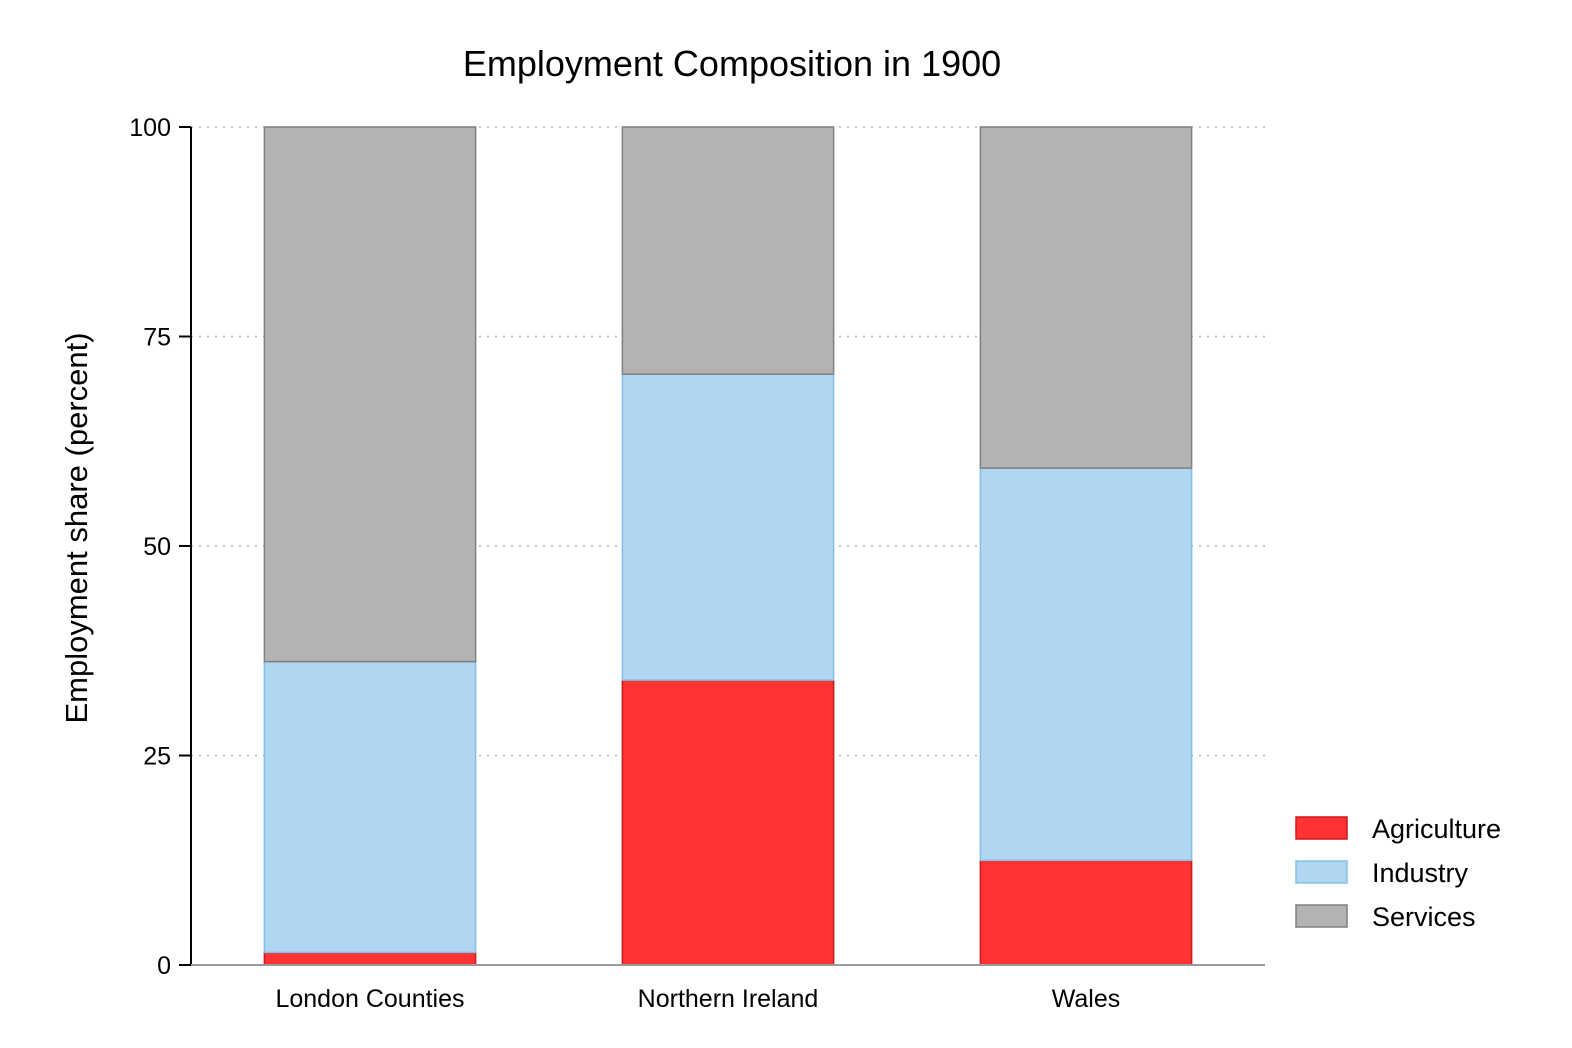 The height and width of the screenshot is (1048, 1572). I want to click on x-tick-label: Northern Ireland, so click(728, 999).